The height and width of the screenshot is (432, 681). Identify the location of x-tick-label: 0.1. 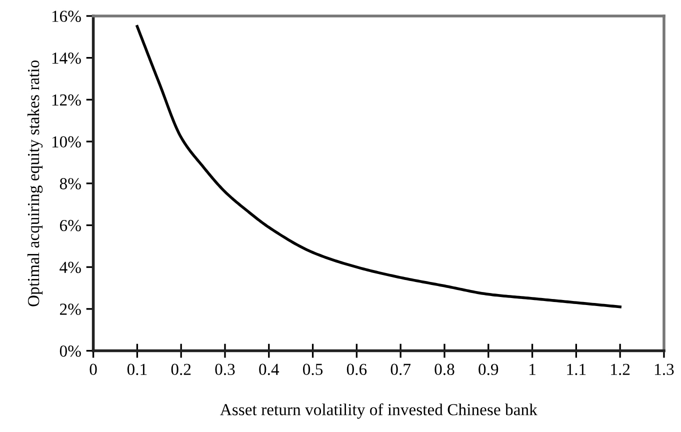
(137, 370).